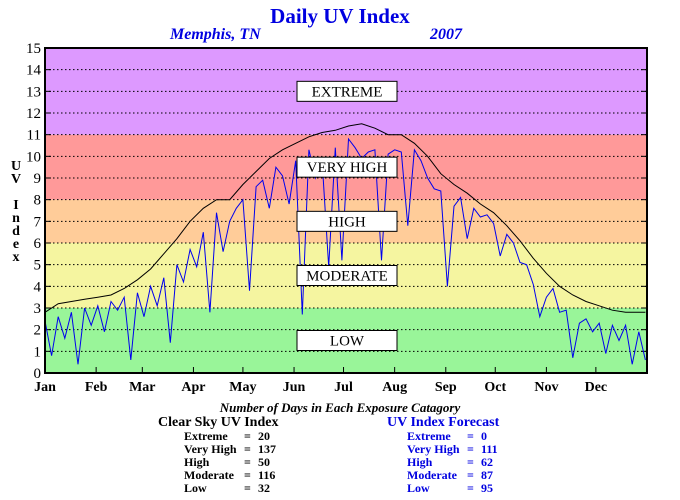 Image resolution: width=680 pixels, height=500 pixels. Describe the element at coordinates (443, 422) in the screenshot. I see `forecast-heading: UV Index Forecast` at that location.